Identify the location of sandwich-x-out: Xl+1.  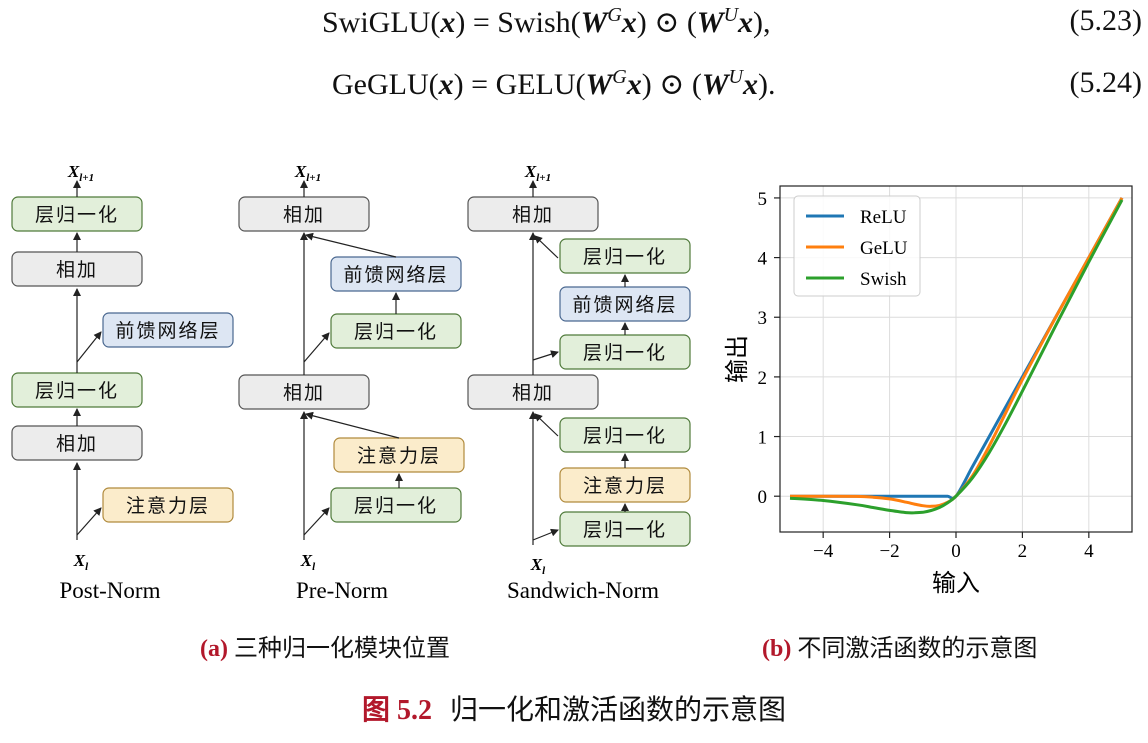
(537, 173).